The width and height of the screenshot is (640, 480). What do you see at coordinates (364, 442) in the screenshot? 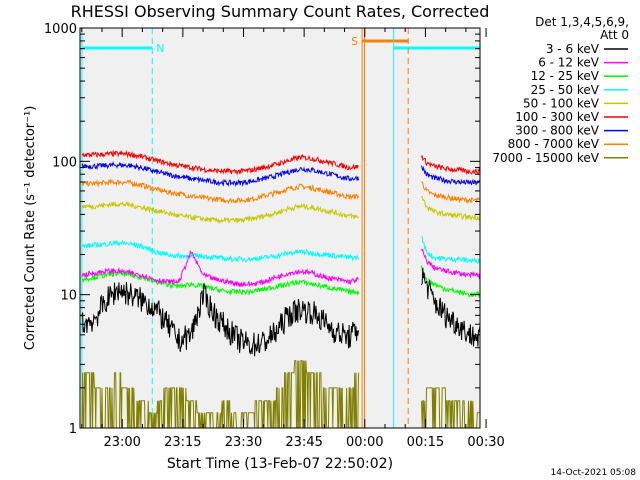
I see `x-tick-label-4: 00:00` at bounding box center [364, 442].